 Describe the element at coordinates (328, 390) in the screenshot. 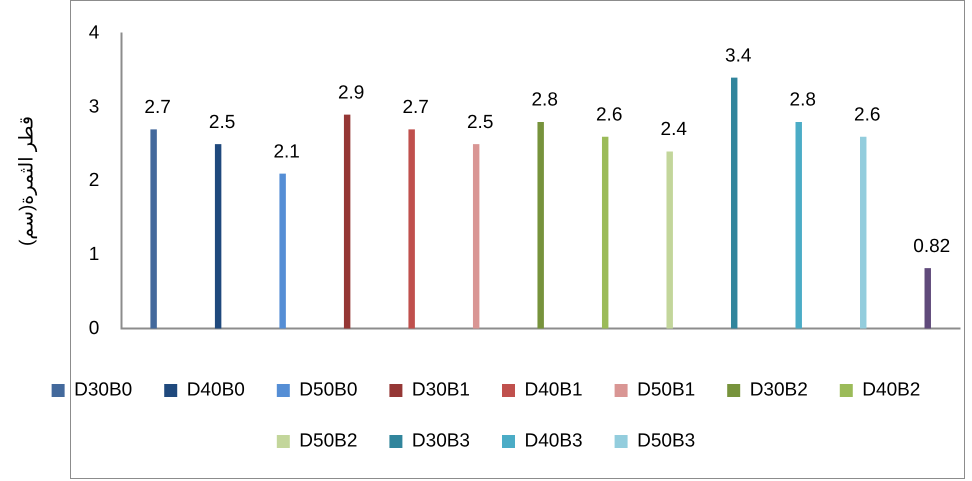

I see `legend-label: D50B0` at that location.